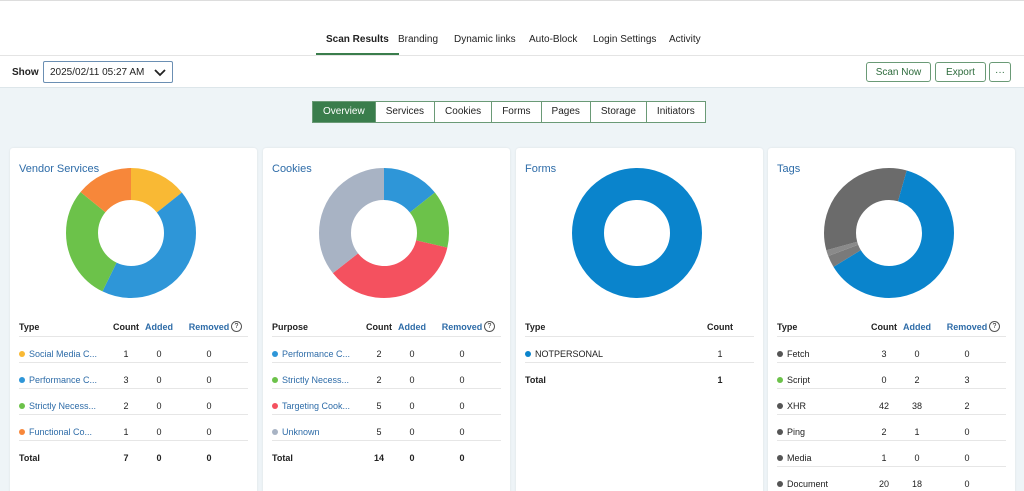 The height and width of the screenshot is (491, 1024). What do you see at coordinates (292, 169) in the screenshot?
I see `card-title: Cookies` at bounding box center [292, 169].